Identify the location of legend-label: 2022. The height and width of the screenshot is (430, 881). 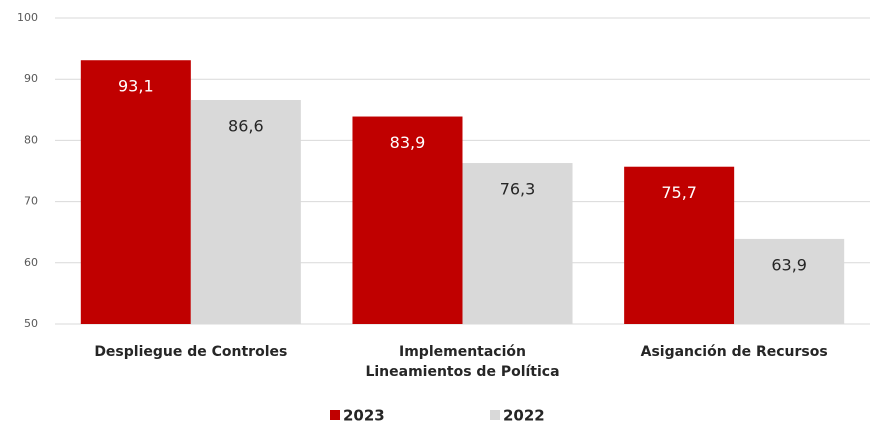
(524, 416).